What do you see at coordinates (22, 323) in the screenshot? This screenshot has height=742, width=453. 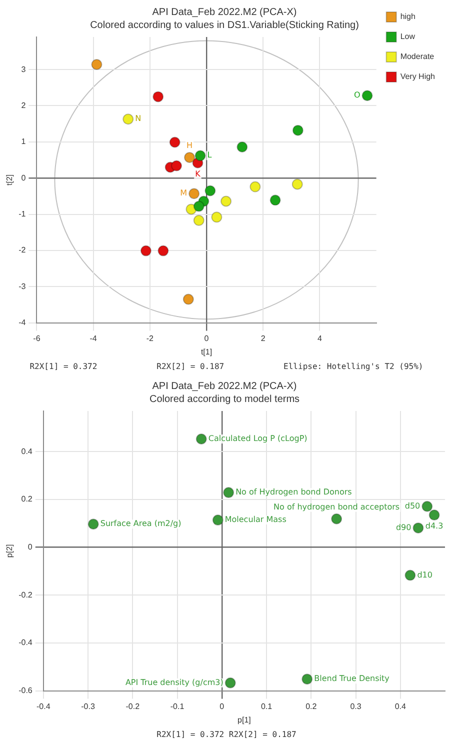 I see `y-tick-label: -4` at bounding box center [22, 323].